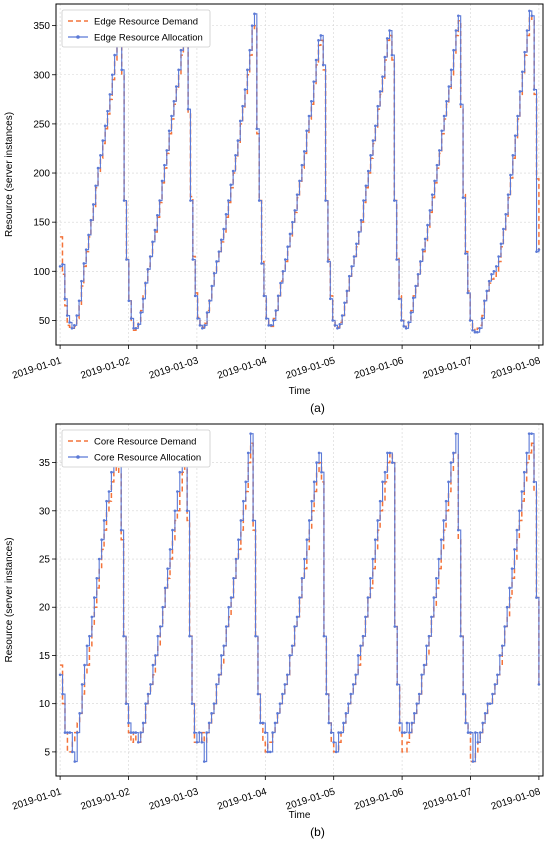 The image size is (550, 845). I want to click on x-tick-label: 2019-01-07, so click(447, 799).